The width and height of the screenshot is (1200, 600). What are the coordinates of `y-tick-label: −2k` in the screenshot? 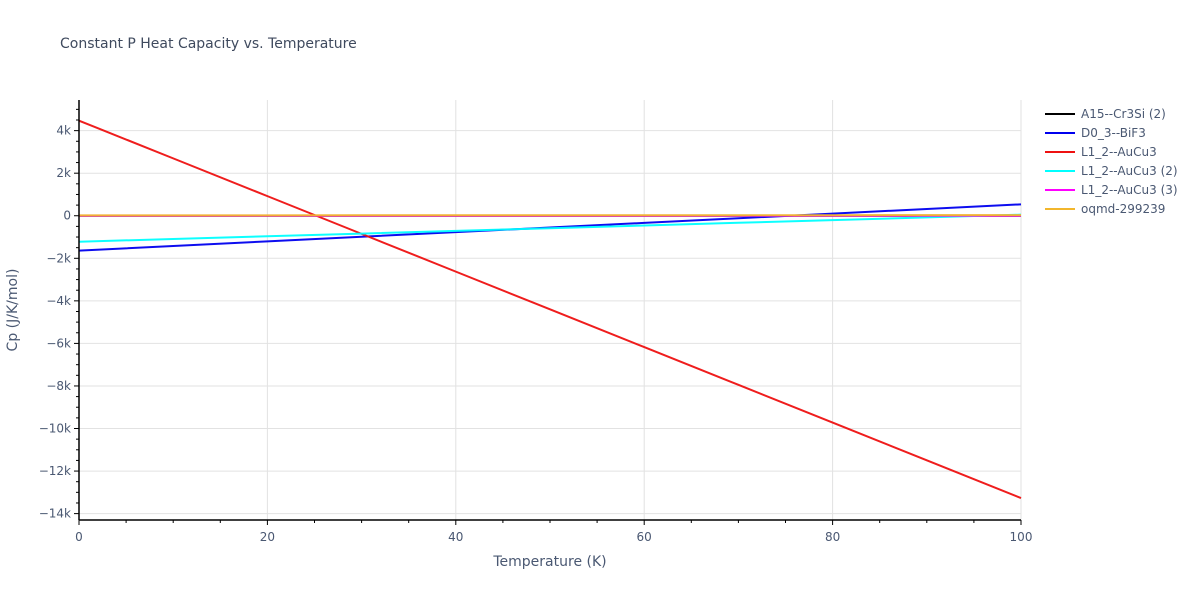 It's located at (58, 258).